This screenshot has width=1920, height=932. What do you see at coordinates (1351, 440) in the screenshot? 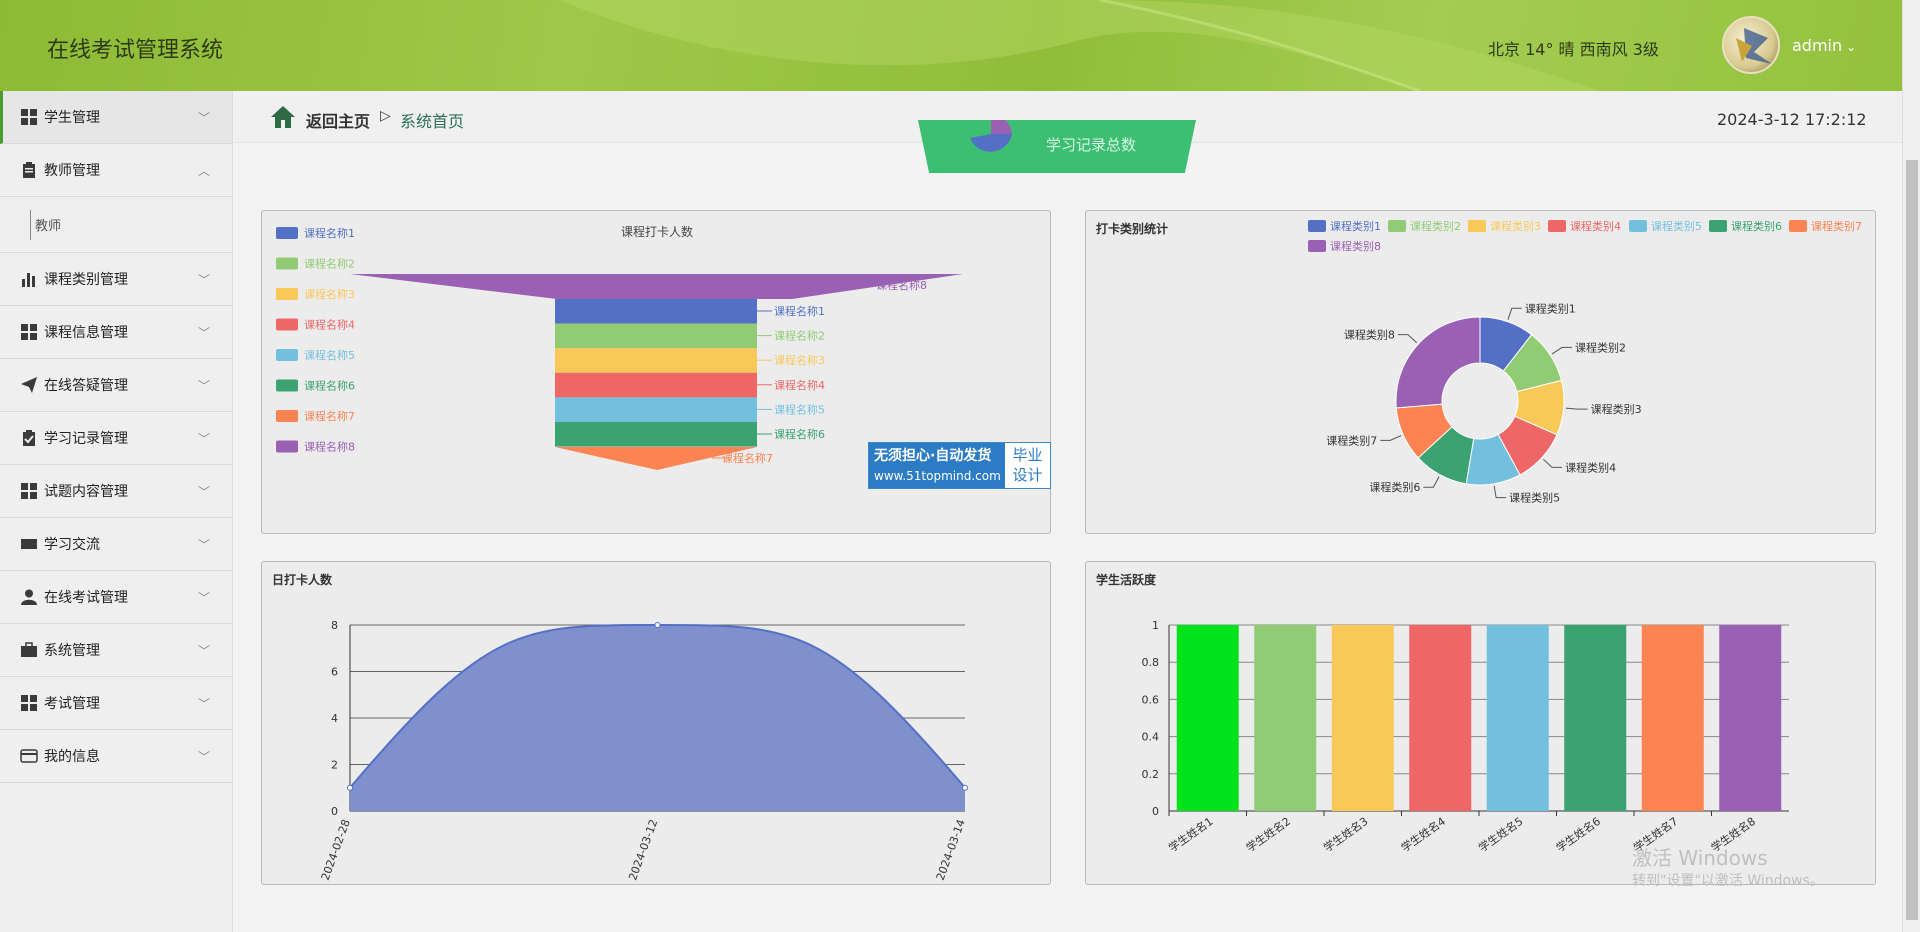
I see `pie-label: 课程类别7` at bounding box center [1351, 440].